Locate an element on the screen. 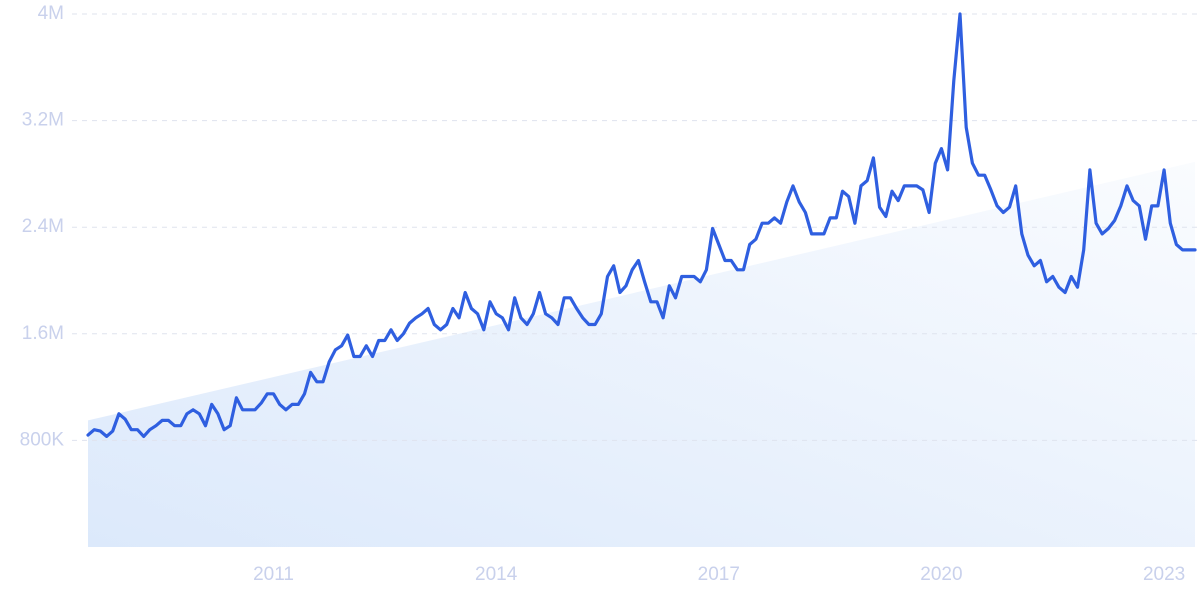 This screenshot has height=600, width=1200. y-tick-label: 3.2M is located at coordinates (43, 120).